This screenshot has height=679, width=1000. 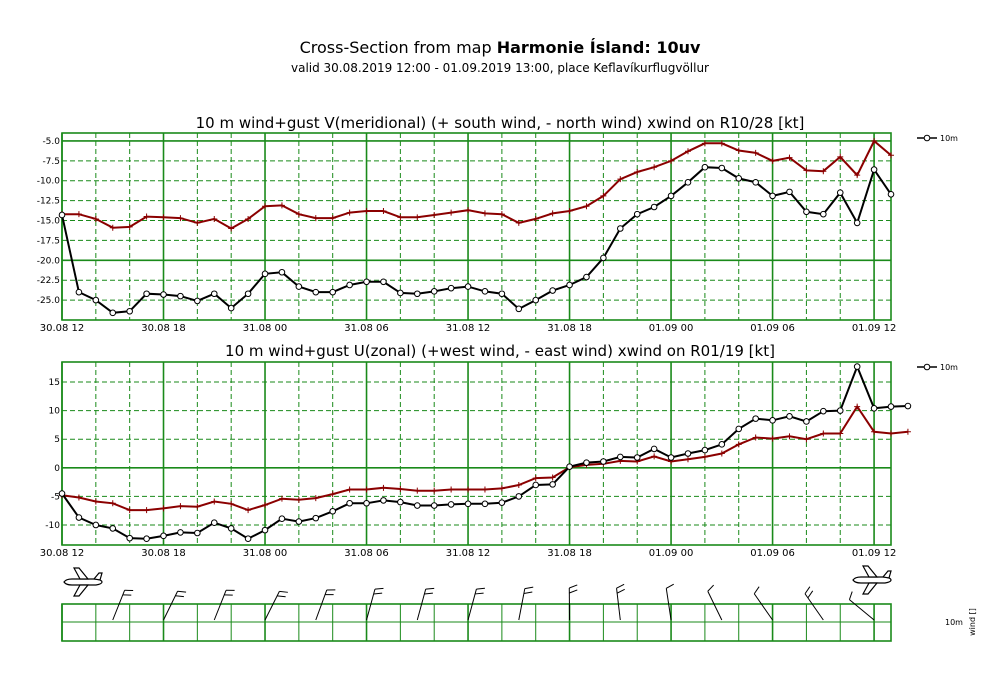 I want to click on v-x-tick-label: 30.08 12, so click(x=62, y=328).